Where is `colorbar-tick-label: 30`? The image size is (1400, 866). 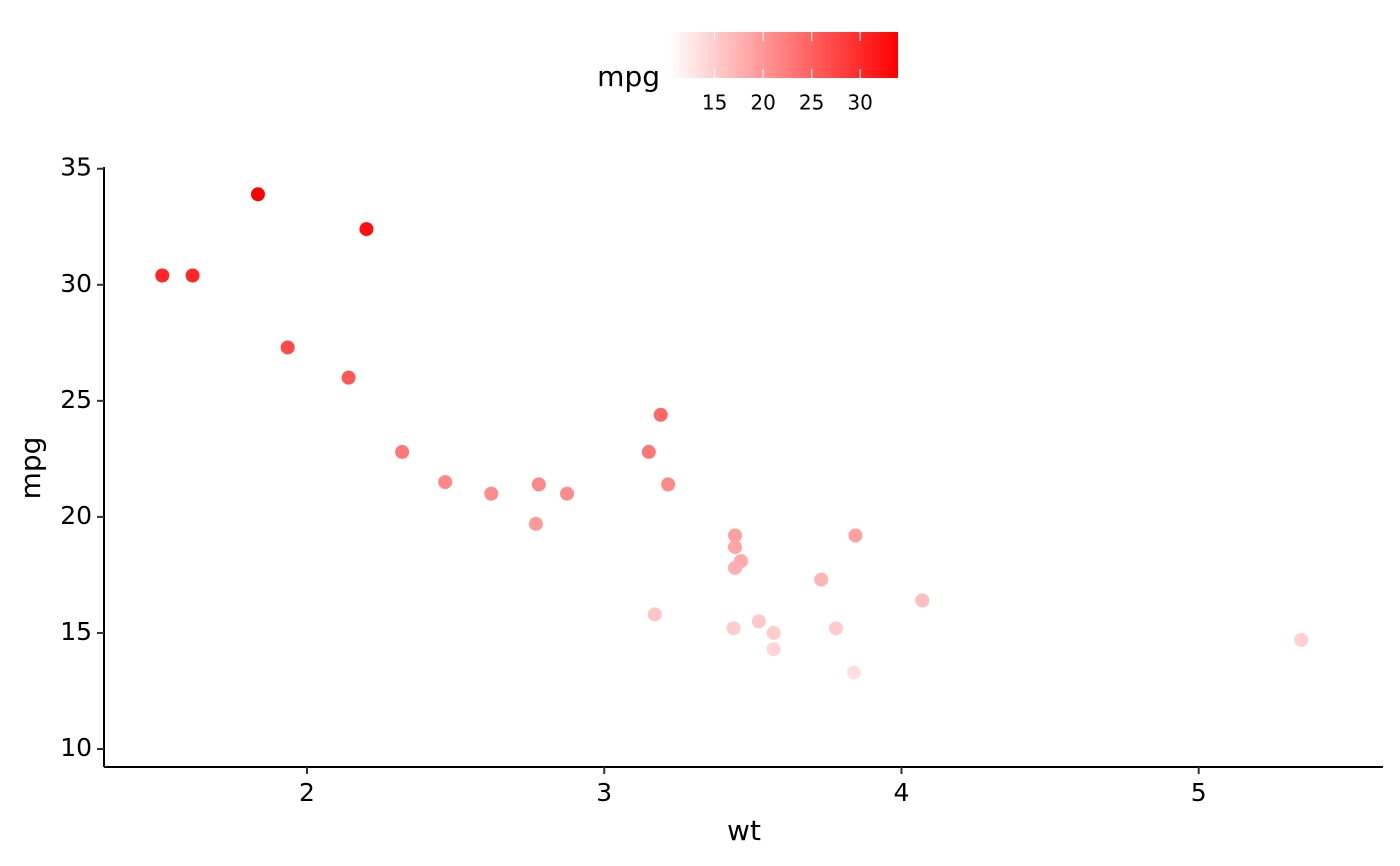
colorbar-tick-label: 30 is located at coordinates (859, 103).